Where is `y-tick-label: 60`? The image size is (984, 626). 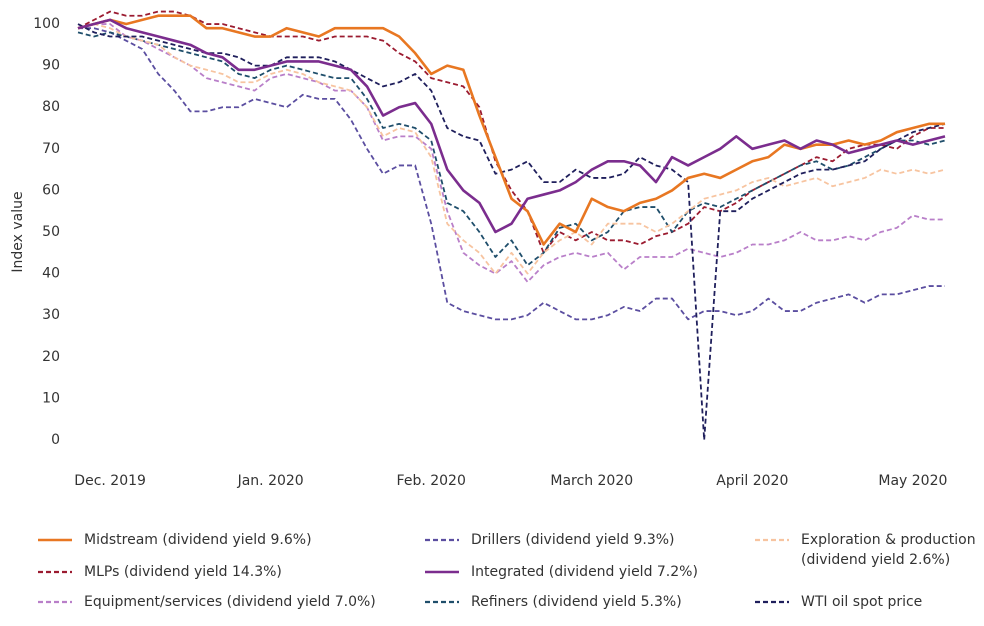 y-tick-label: 60 is located at coordinates (51, 190).